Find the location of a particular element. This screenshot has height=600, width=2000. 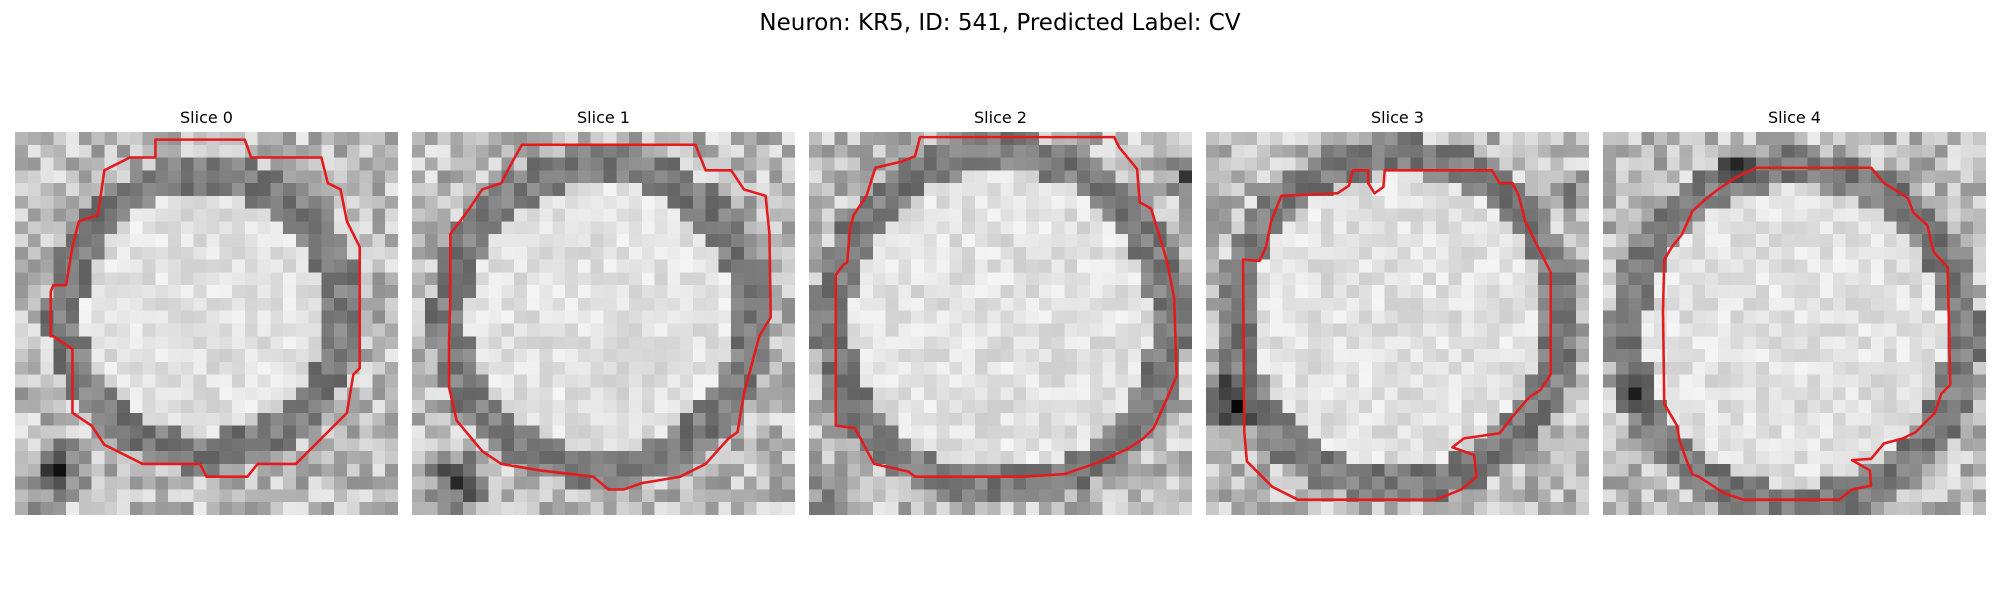

slice-panel-4: Slice 4 is located at coordinates (1794, 311).